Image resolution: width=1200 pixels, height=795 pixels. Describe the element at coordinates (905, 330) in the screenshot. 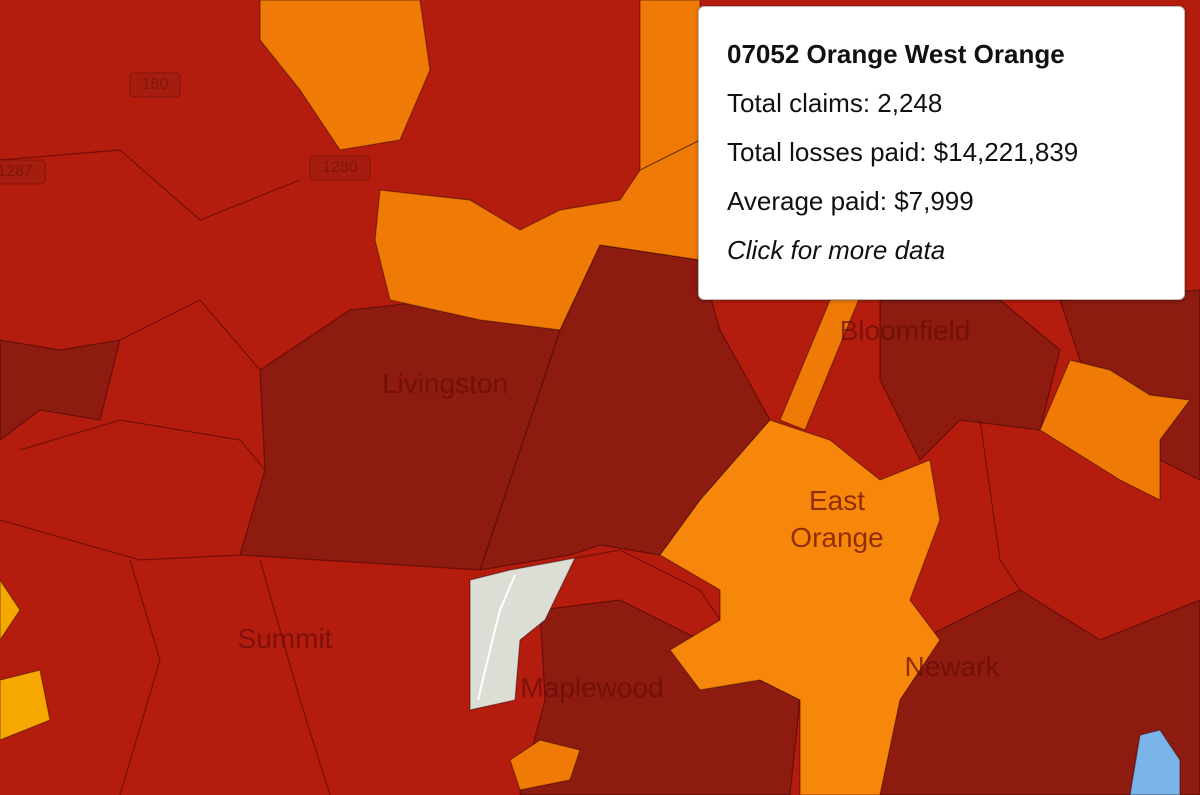

I see `place-label: Bloomfield` at that location.